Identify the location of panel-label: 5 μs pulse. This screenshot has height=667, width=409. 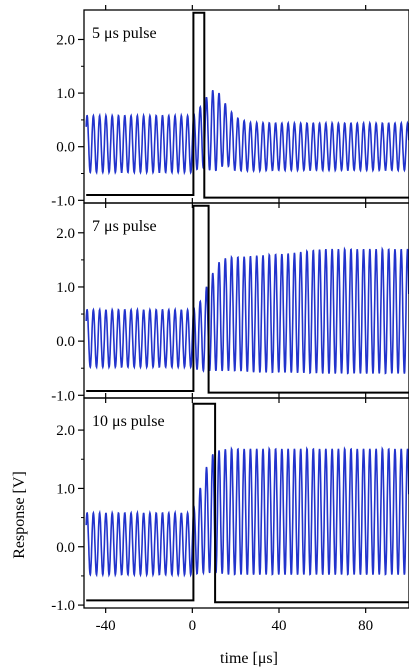
(124, 33).